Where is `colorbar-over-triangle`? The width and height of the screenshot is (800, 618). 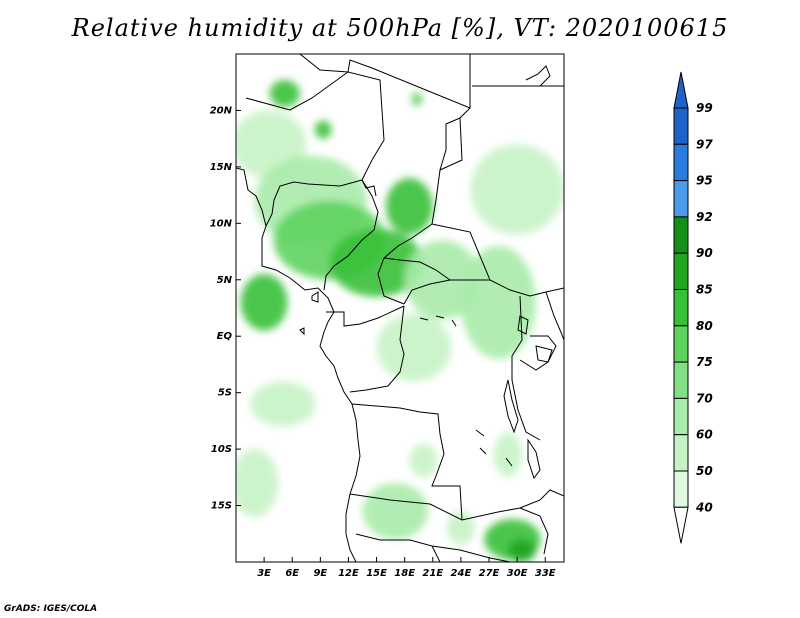 colorbar-over-triangle is located at coordinates (681, 90).